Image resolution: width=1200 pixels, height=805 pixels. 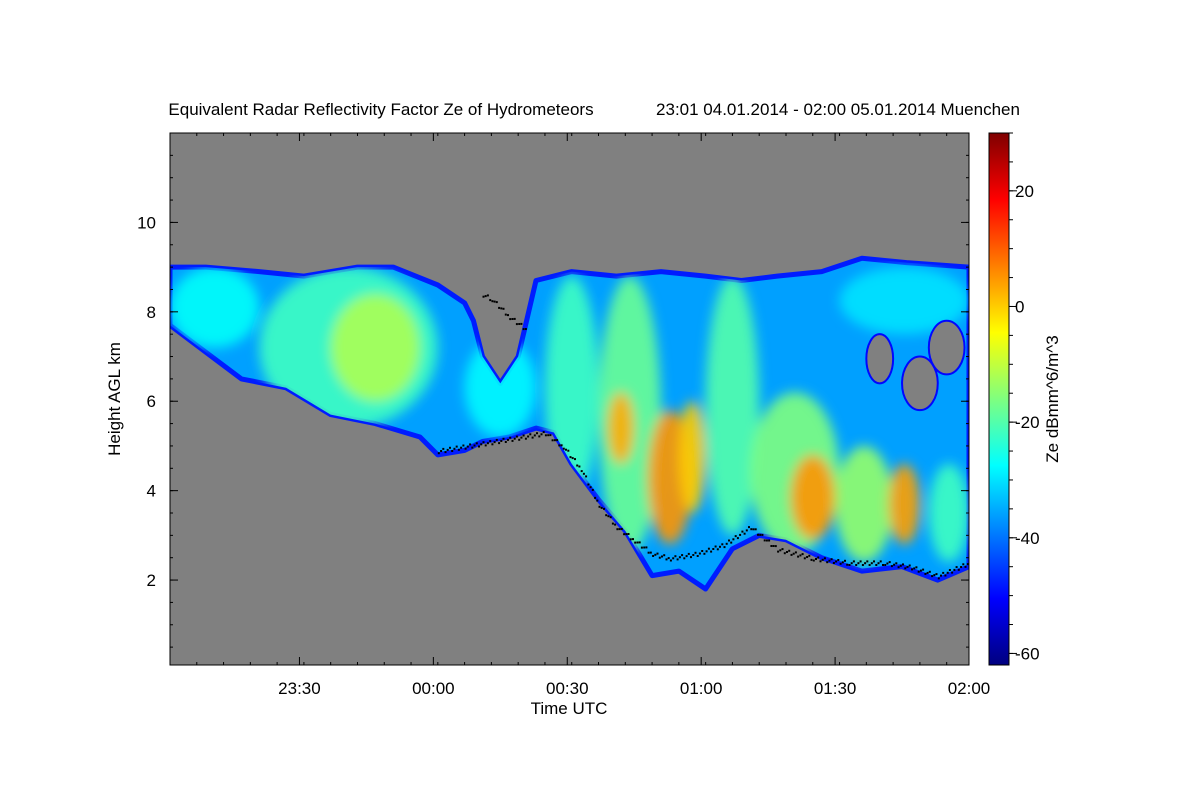 What do you see at coordinates (969, 688) in the screenshot?
I see `x-tick-label: 02:00` at bounding box center [969, 688].